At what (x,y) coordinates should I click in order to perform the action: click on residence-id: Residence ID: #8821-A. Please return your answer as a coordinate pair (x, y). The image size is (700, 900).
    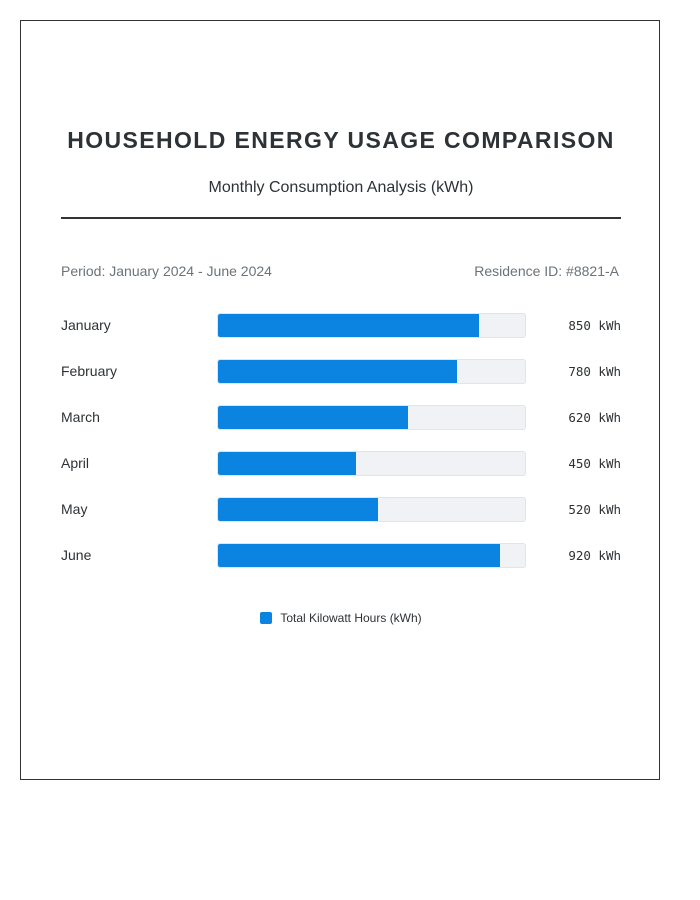
    Looking at the image, I should click on (546, 271).